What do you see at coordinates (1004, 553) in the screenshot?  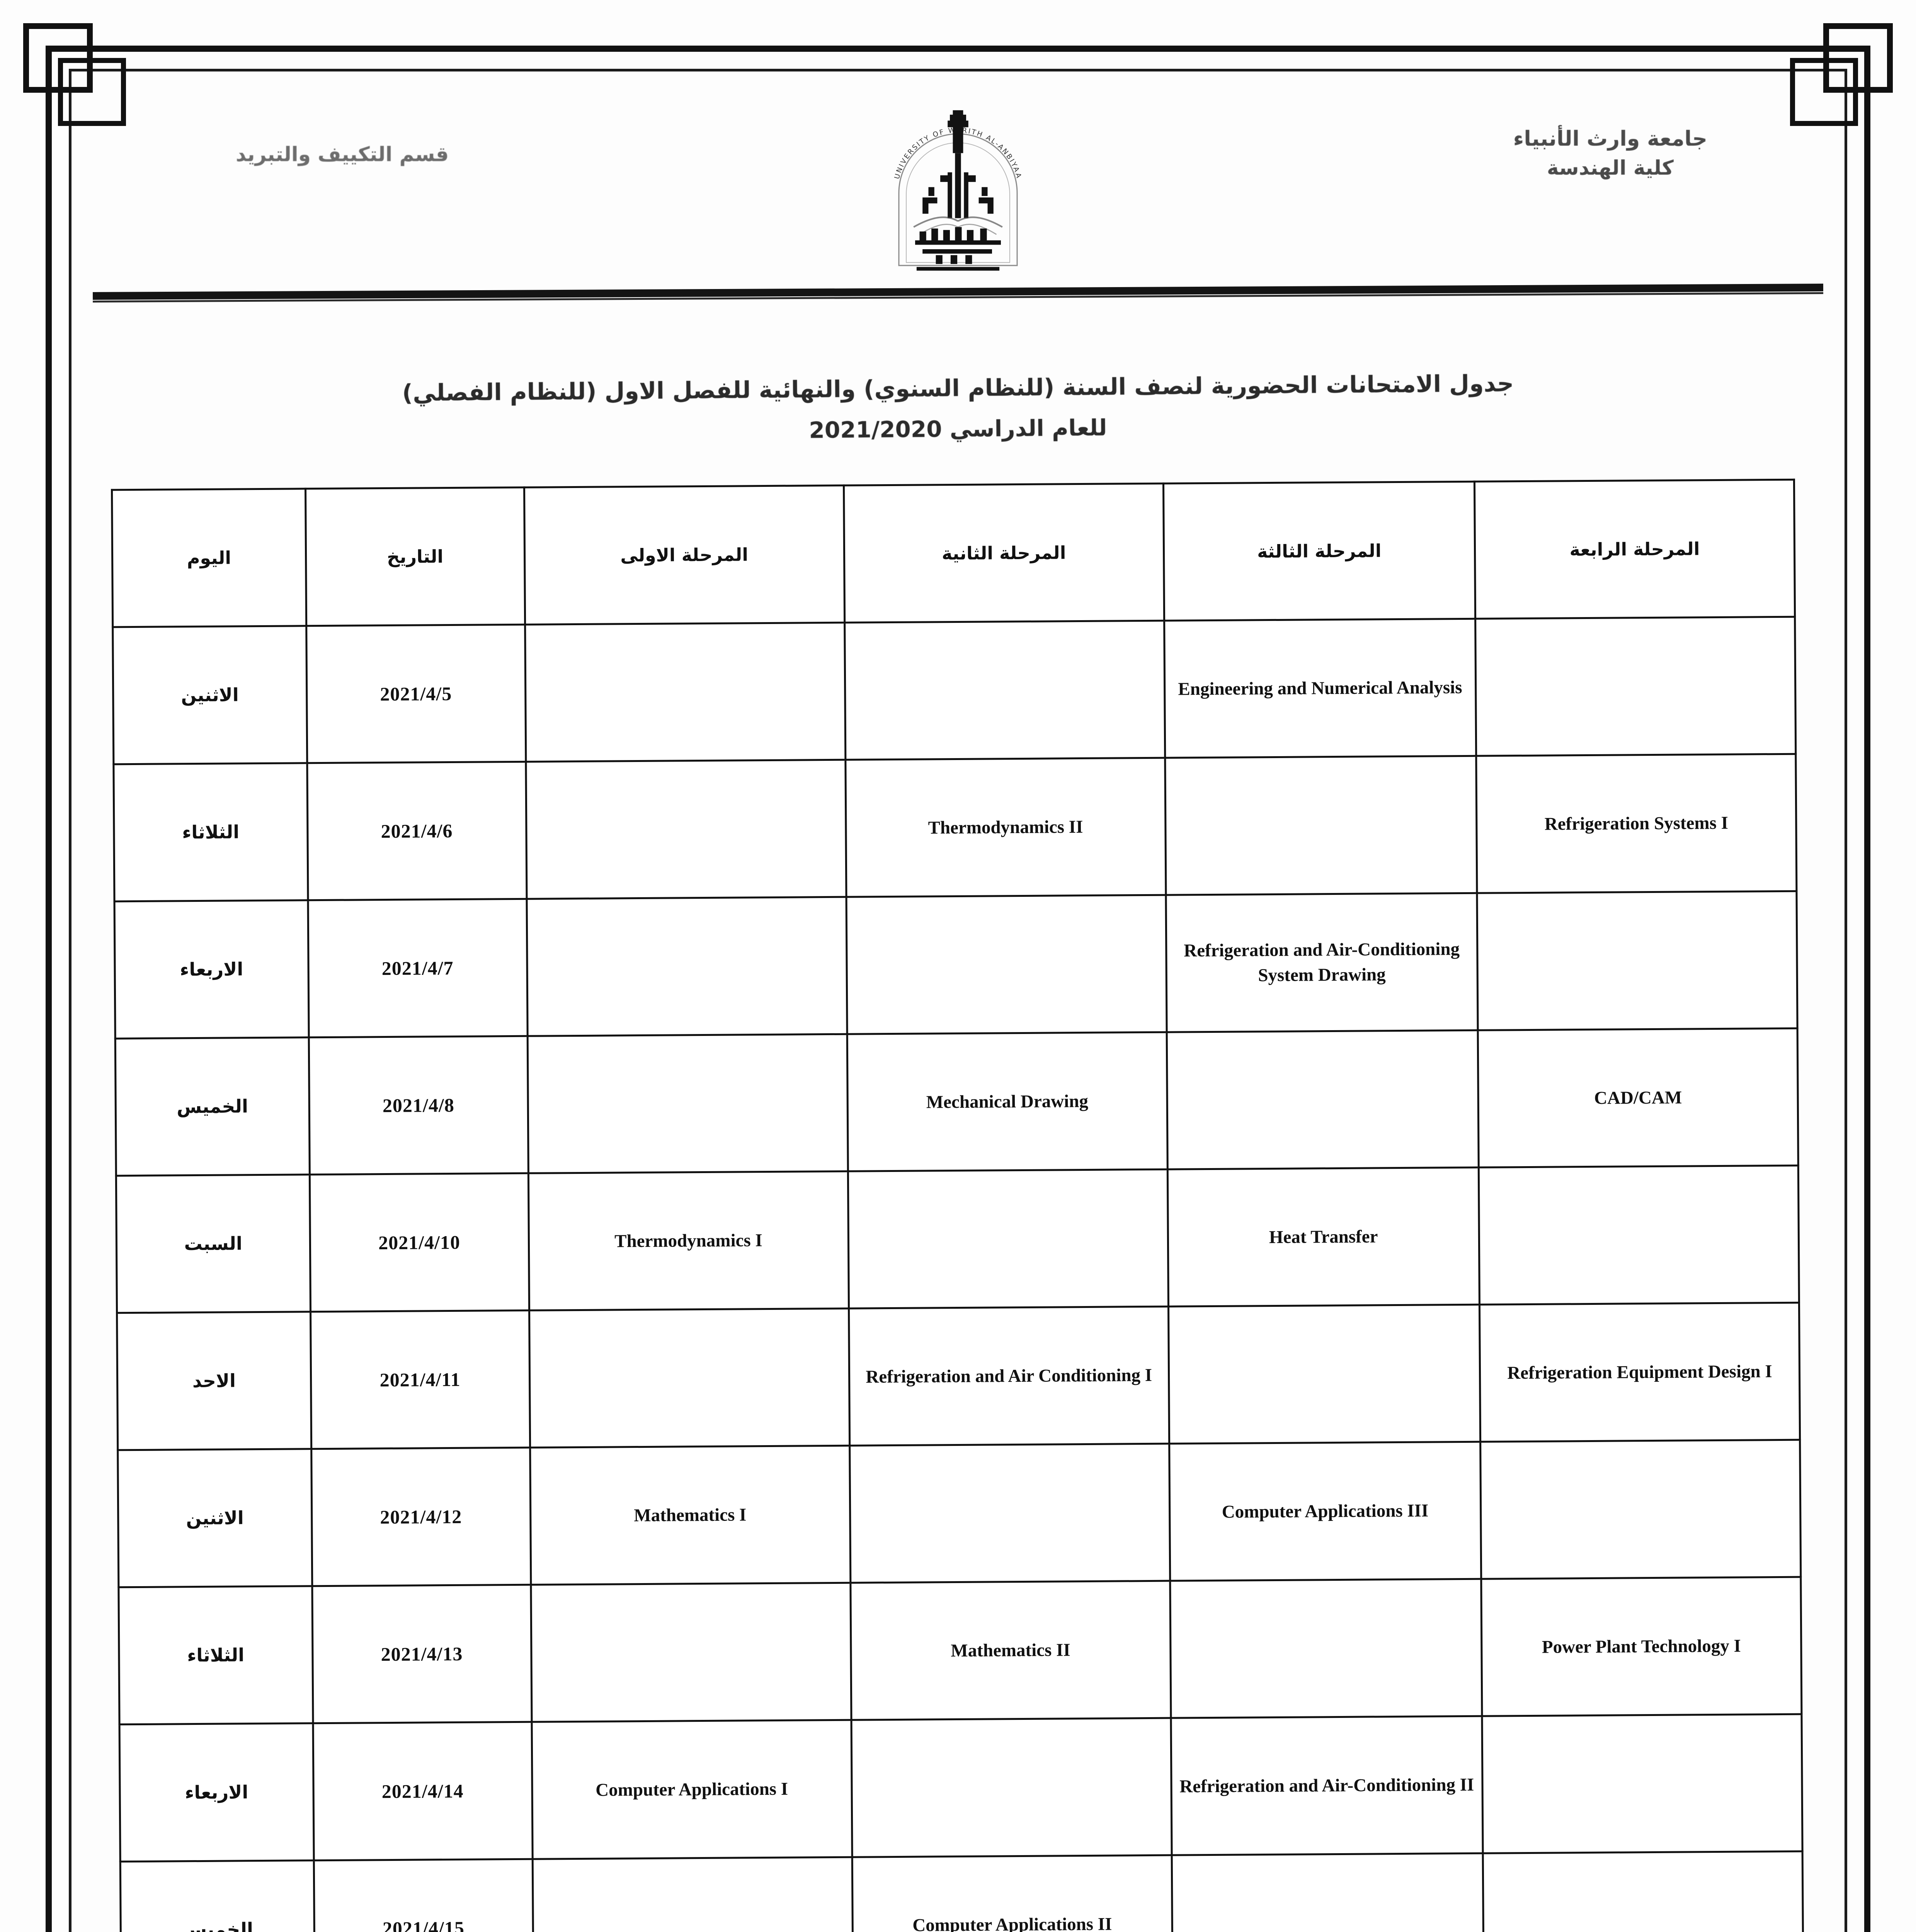 I see `col-header-stage-two: المرحلة الثانية` at bounding box center [1004, 553].